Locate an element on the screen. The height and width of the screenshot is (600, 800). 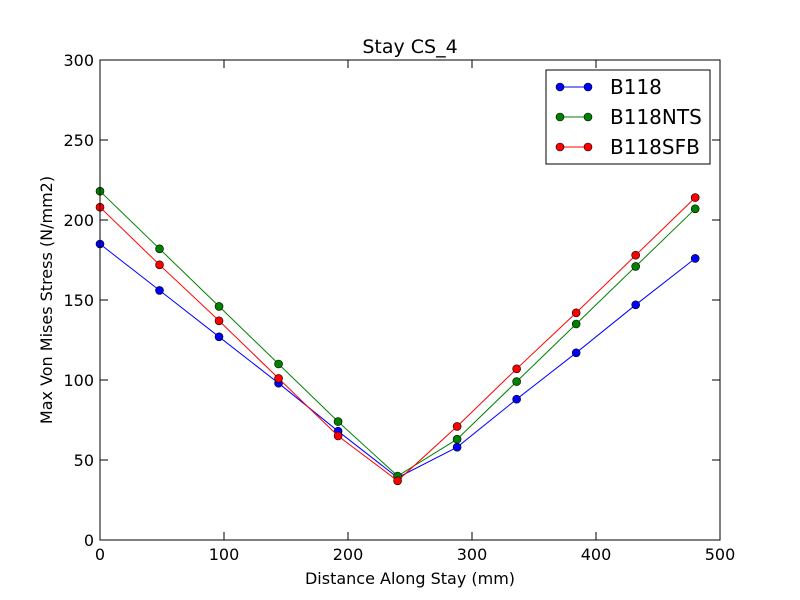
legend: B118 B118NTS B118SFB is located at coordinates (628, 117).